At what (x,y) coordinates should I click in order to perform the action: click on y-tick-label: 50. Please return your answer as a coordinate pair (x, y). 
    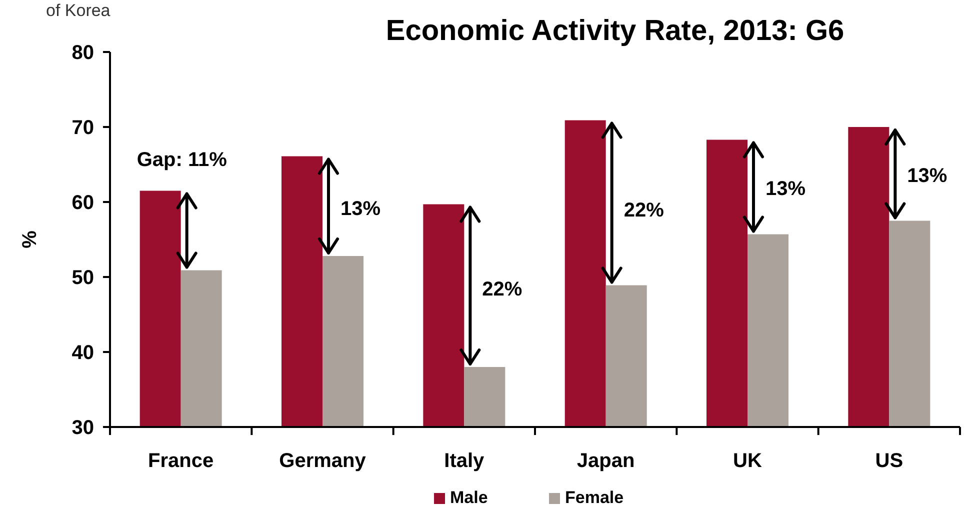
    Looking at the image, I should click on (83, 278).